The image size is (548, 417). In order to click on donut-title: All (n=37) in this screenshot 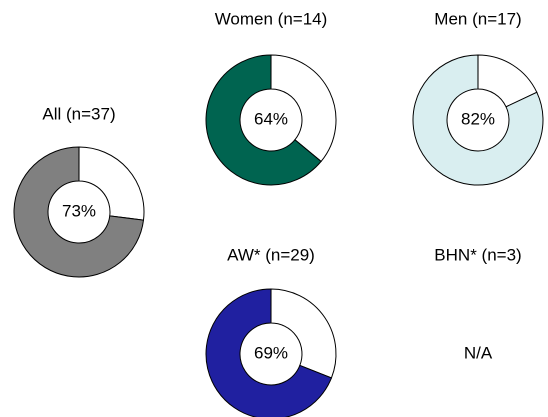, I will do `click(78, 113)`.